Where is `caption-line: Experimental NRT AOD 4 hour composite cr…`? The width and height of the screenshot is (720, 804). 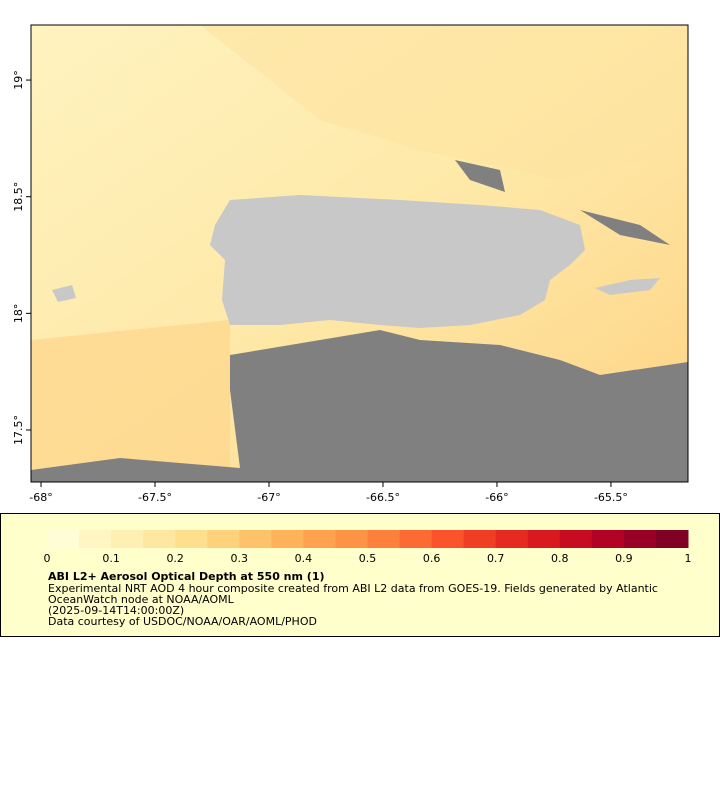 caption-line: Experimental NRT AOD 4 hour composite cr… is located at coordinates (353, 588).